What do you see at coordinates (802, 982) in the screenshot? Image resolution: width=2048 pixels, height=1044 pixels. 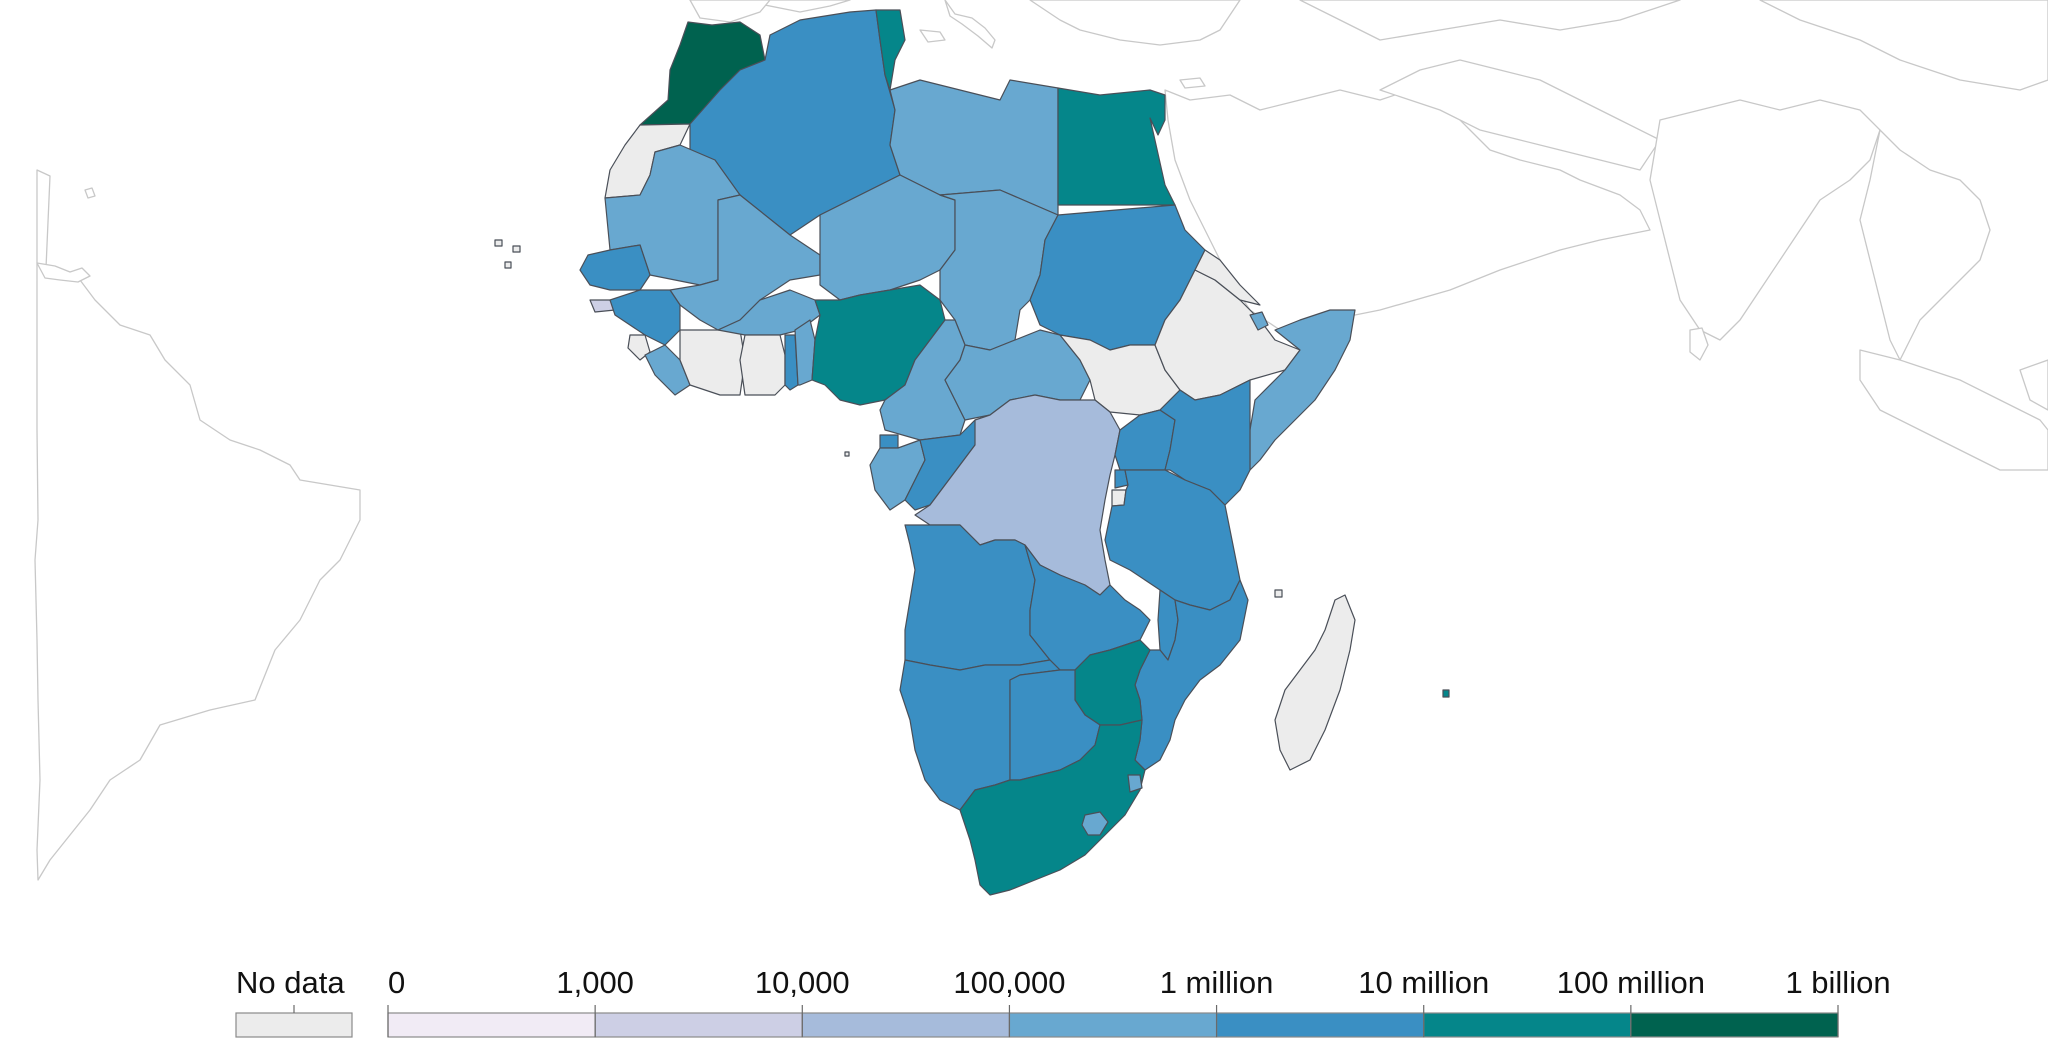 I see `legend-threshold-label: 10,000` at bounding box center [802, 982].